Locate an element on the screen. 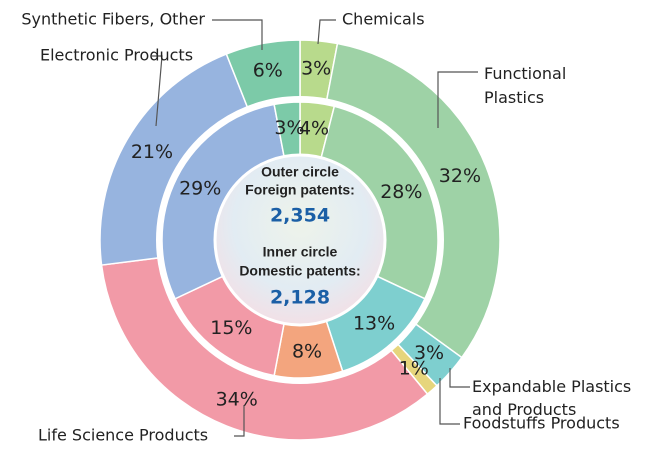 The image size is (662, 470). center-total: 2,128 is located at coordinates (300, 298).